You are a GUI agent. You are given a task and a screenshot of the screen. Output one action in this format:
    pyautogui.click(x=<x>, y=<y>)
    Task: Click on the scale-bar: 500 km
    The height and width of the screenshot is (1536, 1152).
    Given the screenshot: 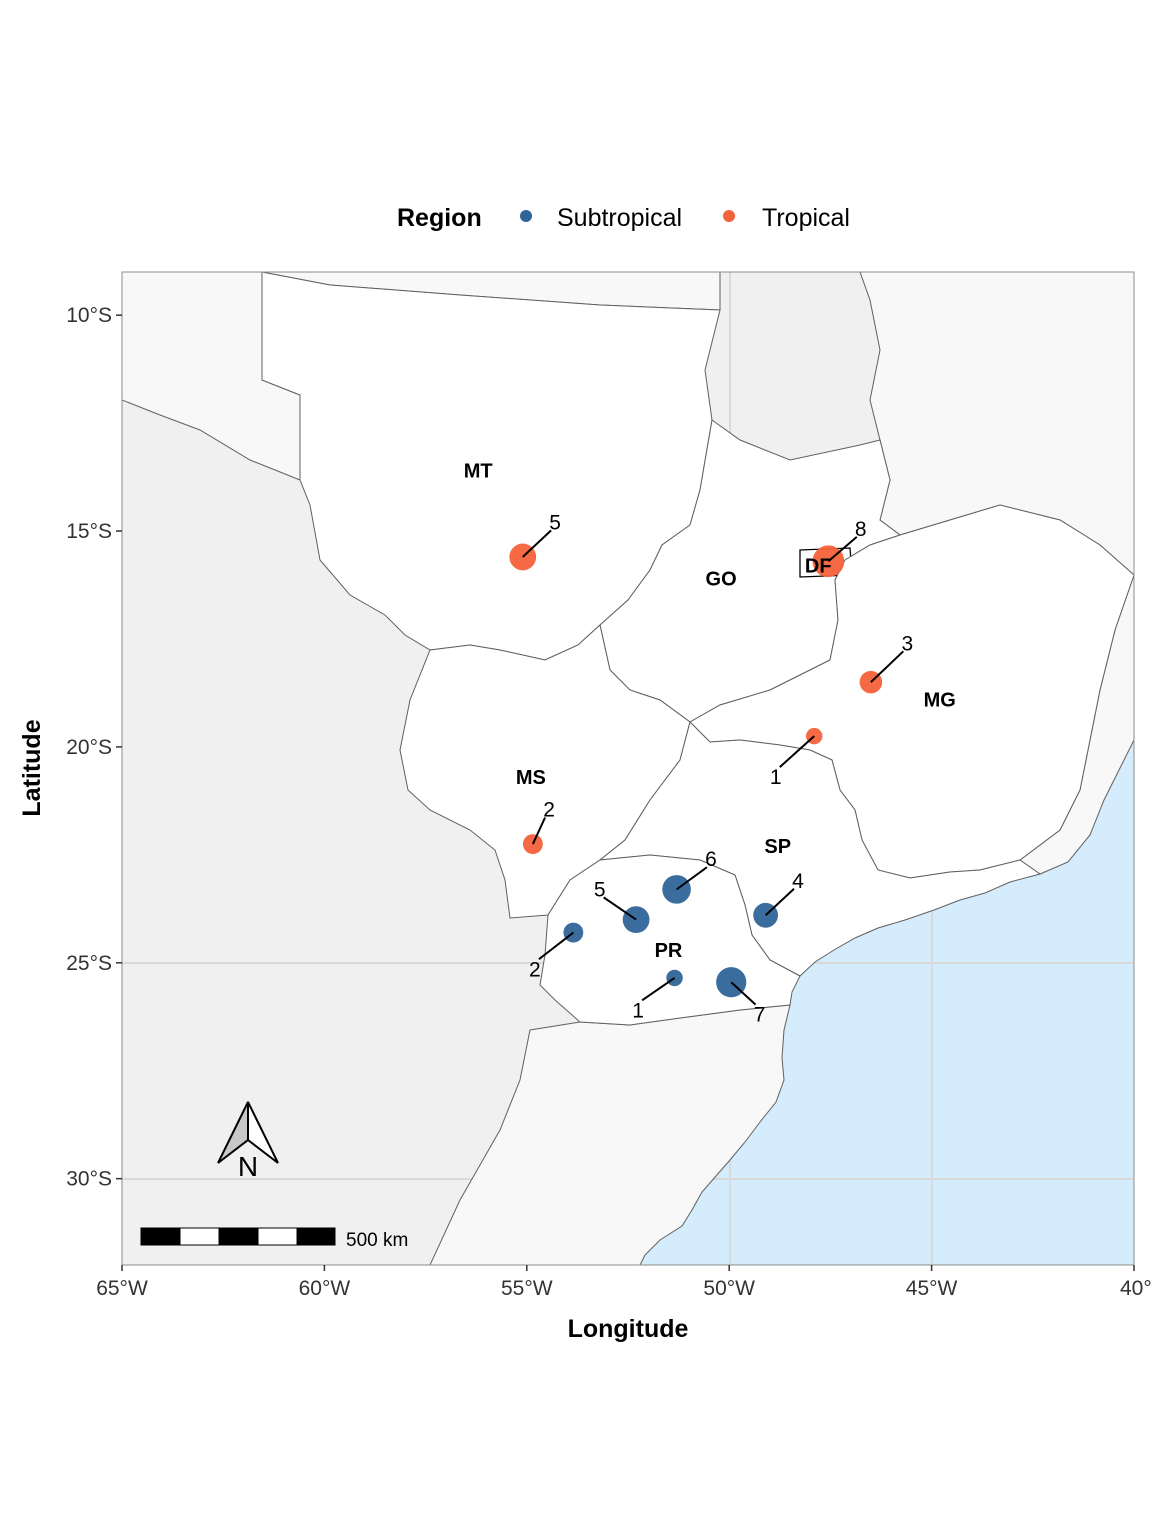 What is the action you would take?
    pyautogui.click(x=274, y=1239)
    